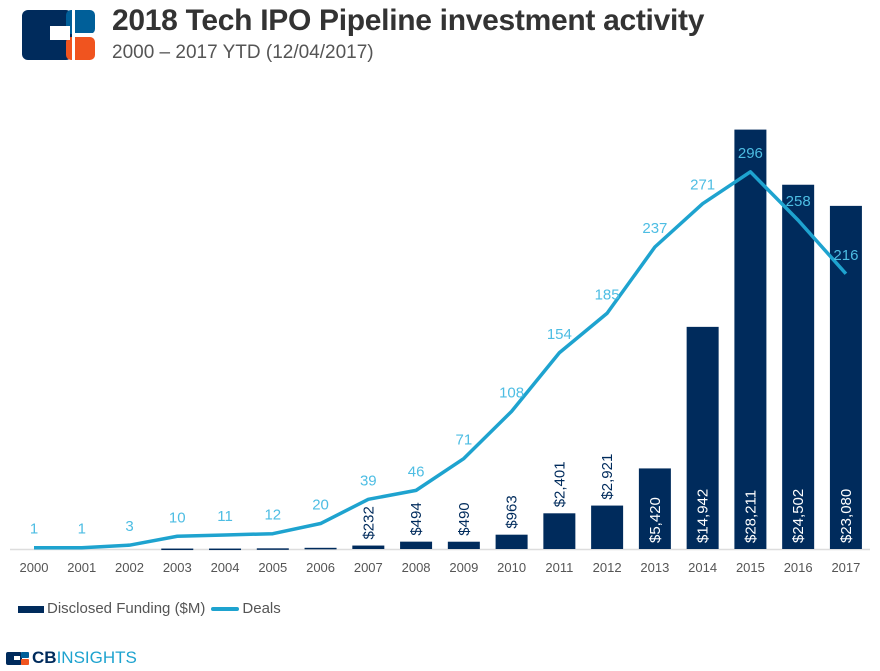 Image resolution: width=880 pixels, height=671 pixels. What do you see at coordinates (607, 477) in the screenshot?
I see `funding-label-2012: $2,921` at bounding box center [607, 477].